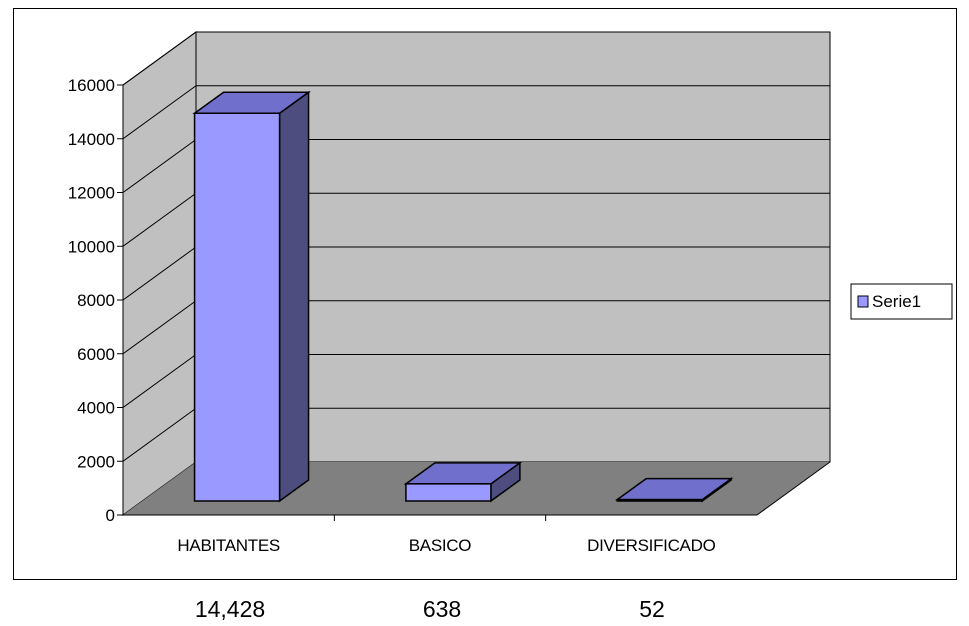 The image size is (969, 626). Describe the element at coordinates (96, 300) in the screenshot. I see `y-tick-label: 8000` at that location.